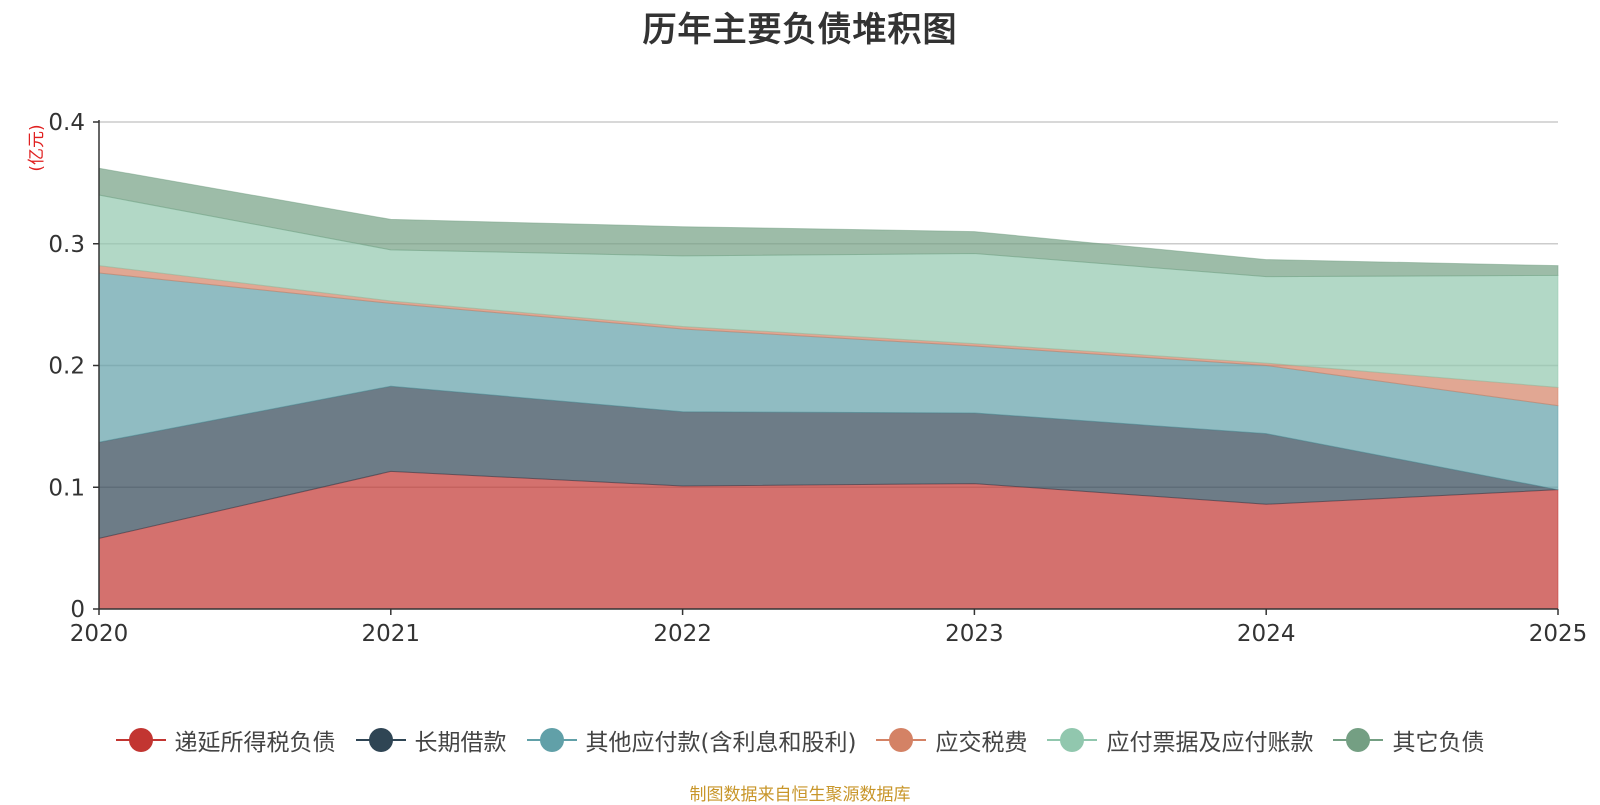 Image resolution: width=1600 pixels, height=805 pixels. Describe the element at coordinates (66, 123) in the screenshot. I see `y-tick-label: 0.4` at that location.